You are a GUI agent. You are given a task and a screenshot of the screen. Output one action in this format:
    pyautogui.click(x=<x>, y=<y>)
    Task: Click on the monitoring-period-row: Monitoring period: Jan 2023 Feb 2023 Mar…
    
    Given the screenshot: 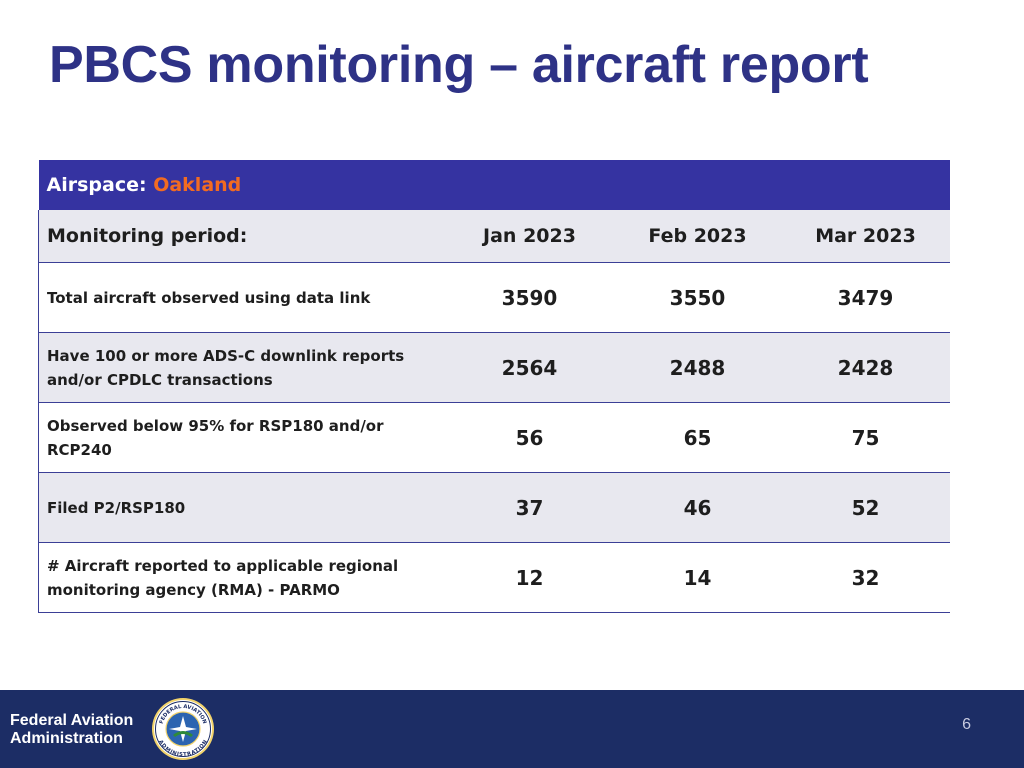 What is the action you would take?
    pyautogui.click(x=494, y=236)
    